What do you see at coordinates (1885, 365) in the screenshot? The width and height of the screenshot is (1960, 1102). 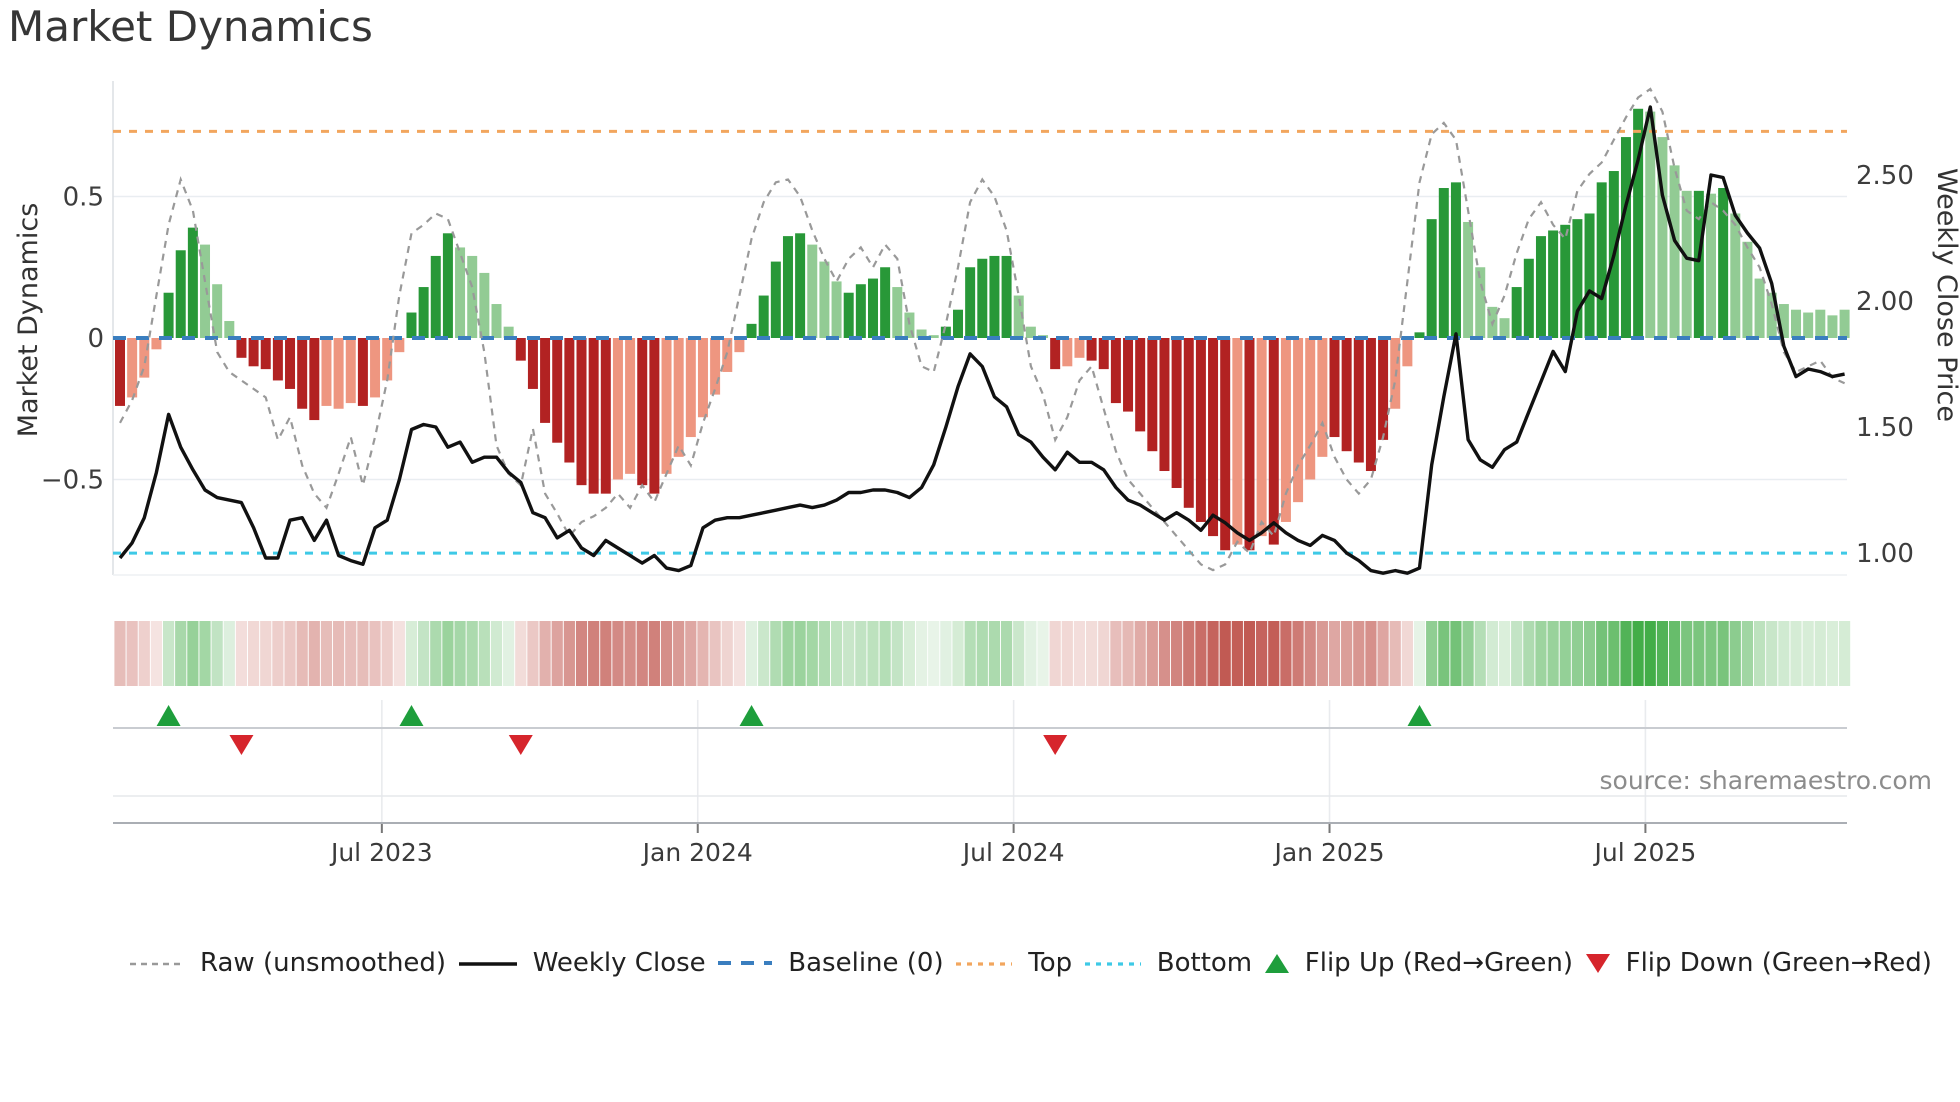 I see `right-tick-labels: 2.50 2.00 1.50 1.00` at bounding box center [1885, 365].